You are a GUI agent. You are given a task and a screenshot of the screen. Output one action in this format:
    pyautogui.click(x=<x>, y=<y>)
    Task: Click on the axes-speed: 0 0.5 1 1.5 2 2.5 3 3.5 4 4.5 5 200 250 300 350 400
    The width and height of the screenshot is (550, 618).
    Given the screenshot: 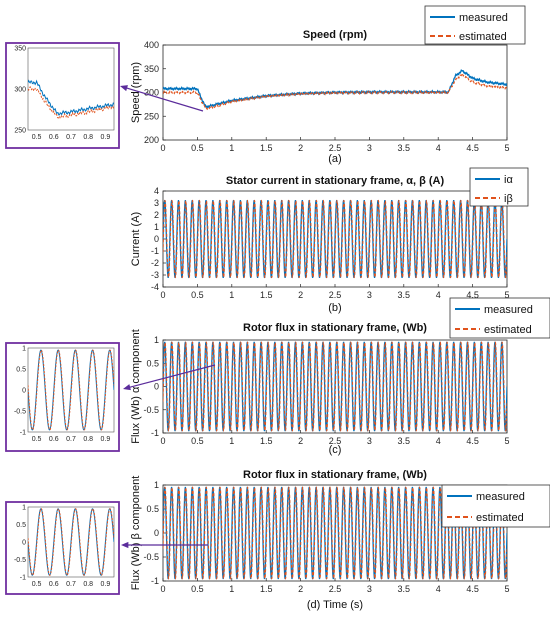 What is the action you would take?
    pyautogui.click(x=327, y=96)
    